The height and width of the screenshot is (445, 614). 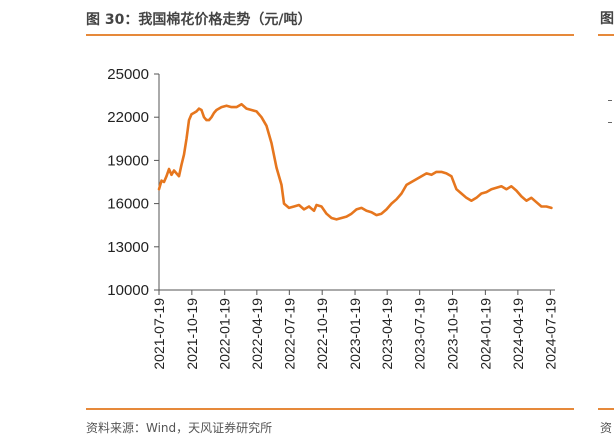 I want to click on next-figure-source-fragment: 资, so click(x=606, y=428).